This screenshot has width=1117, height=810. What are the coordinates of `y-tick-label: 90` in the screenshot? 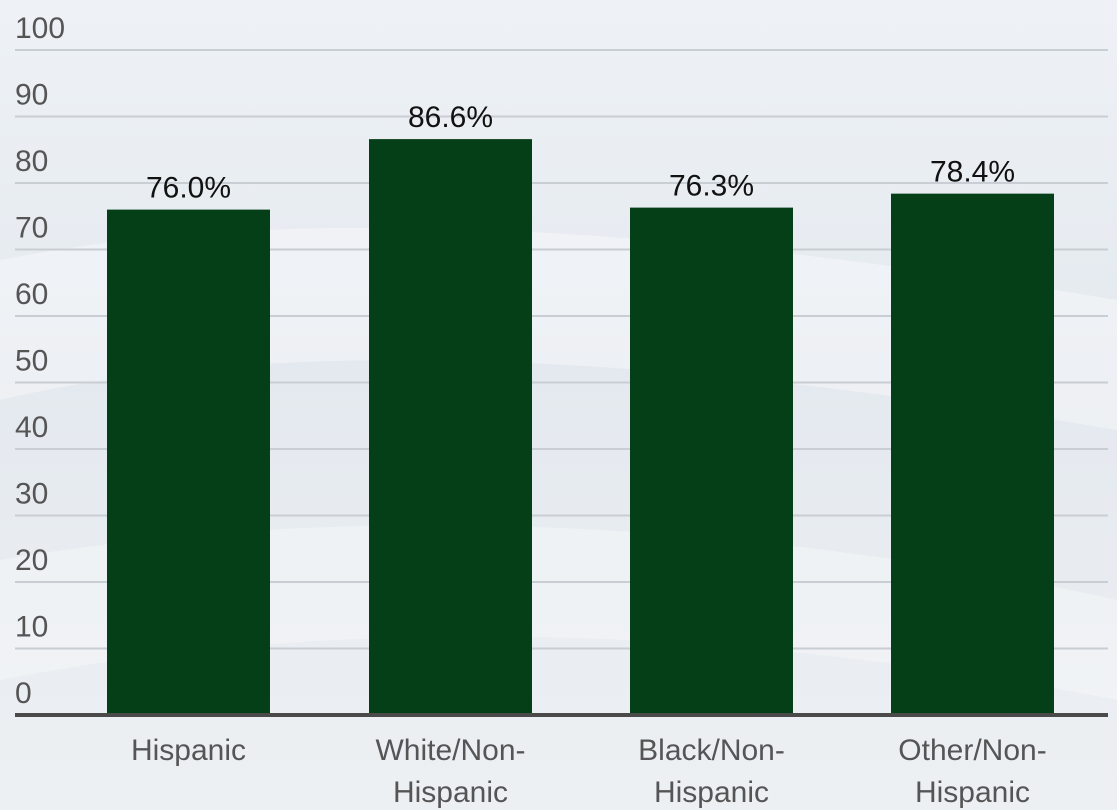 It's located at (31, 95).